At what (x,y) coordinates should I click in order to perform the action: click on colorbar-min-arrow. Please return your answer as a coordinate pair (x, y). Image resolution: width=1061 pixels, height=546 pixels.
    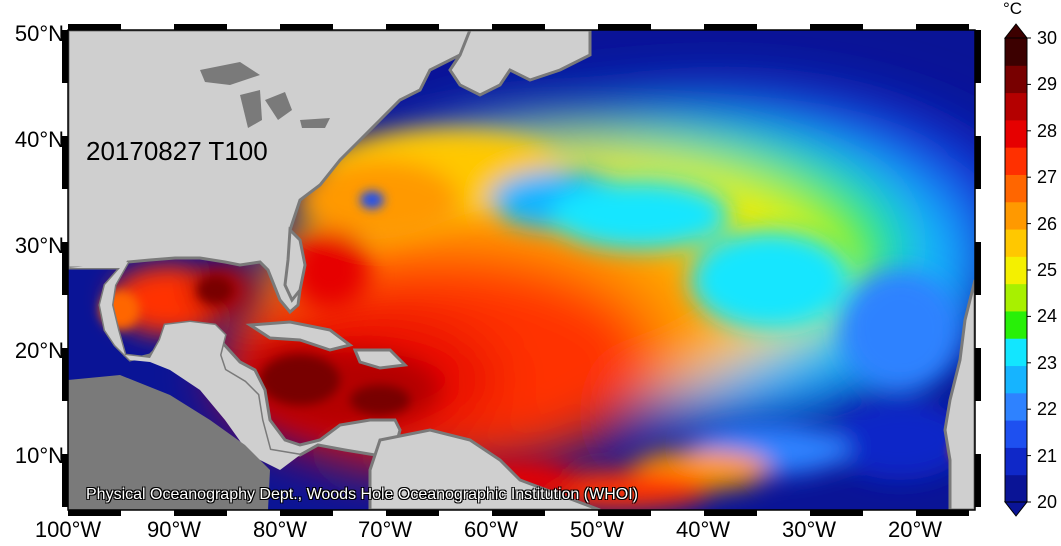
    Looking at the image, I should click on (1016, 509).